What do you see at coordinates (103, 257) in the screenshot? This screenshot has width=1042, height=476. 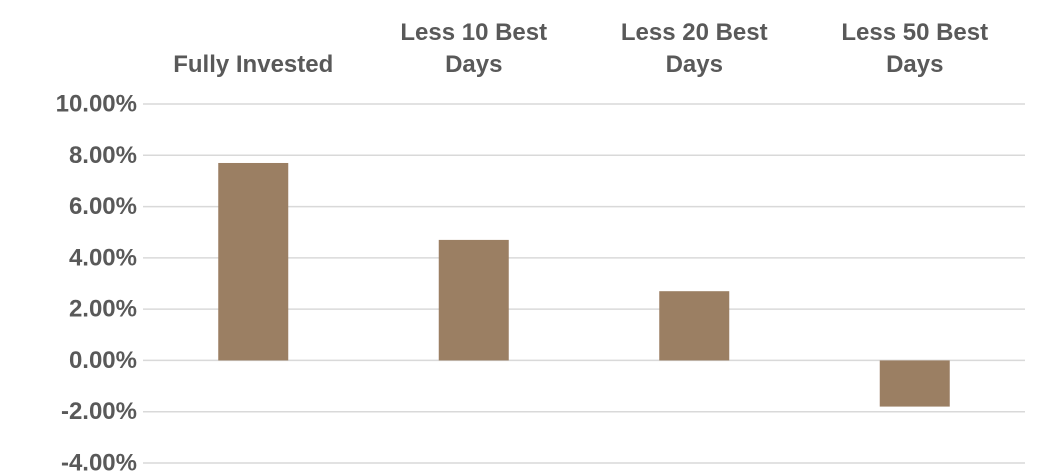 I see `y-tick-label: 4.00%` at bounding box center [103, 257].